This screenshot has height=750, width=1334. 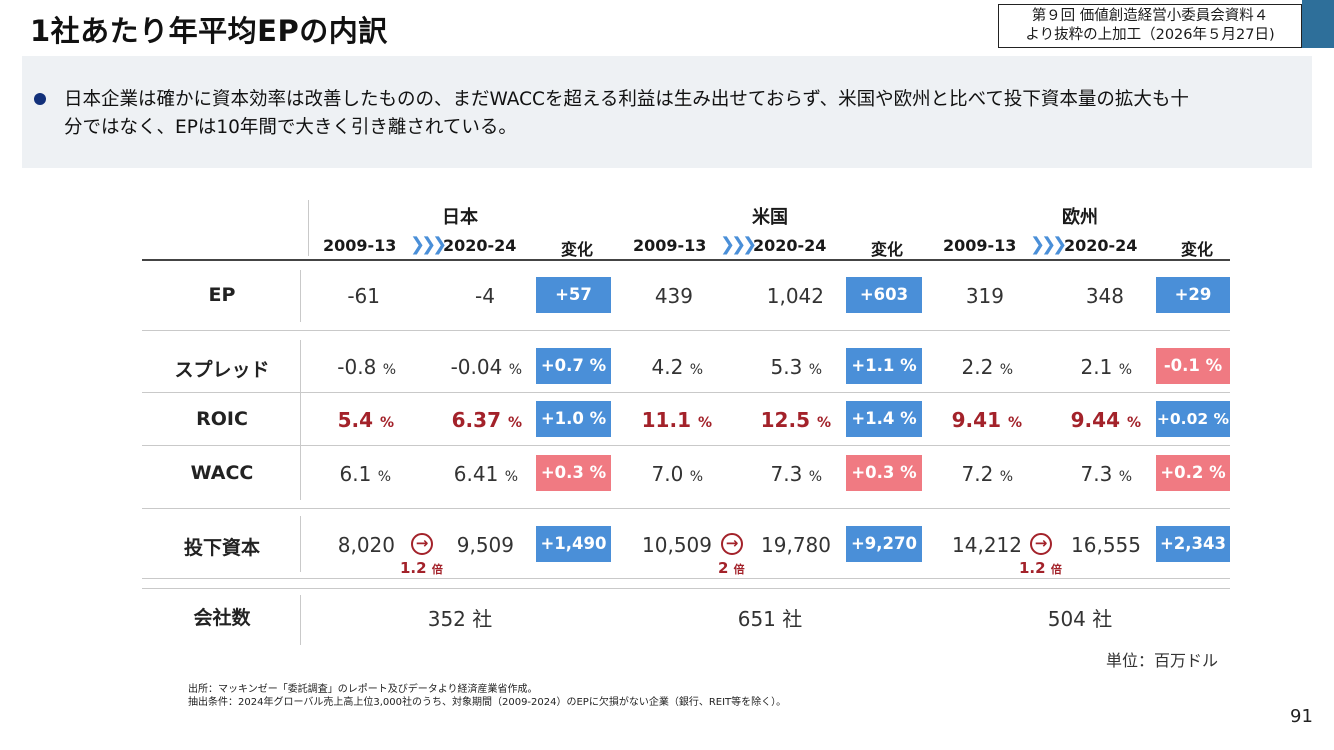 I want to click on period-to-europe: 2020-24, so click(x=1101, y=245).